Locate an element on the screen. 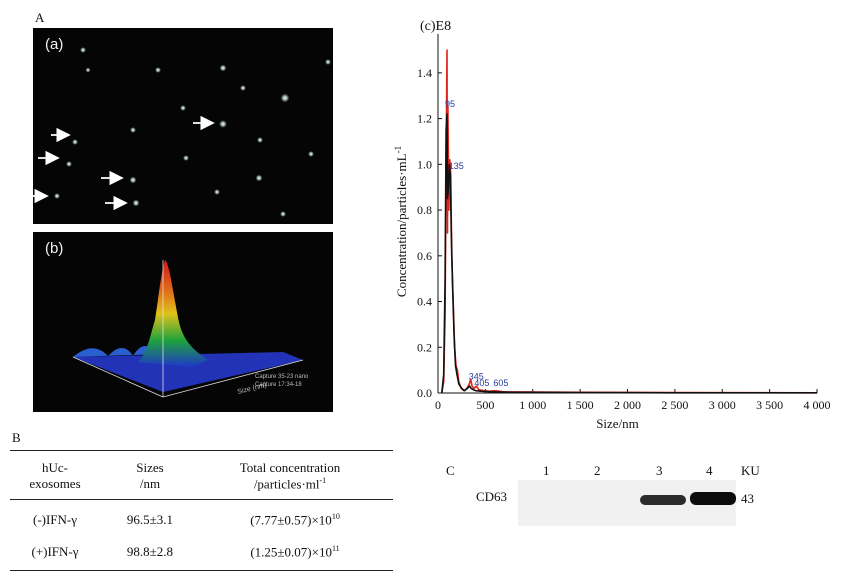 The height and width of the screenshot is (583, 848). x-tick-label: 4 000 is located at coordinates (817, 405).